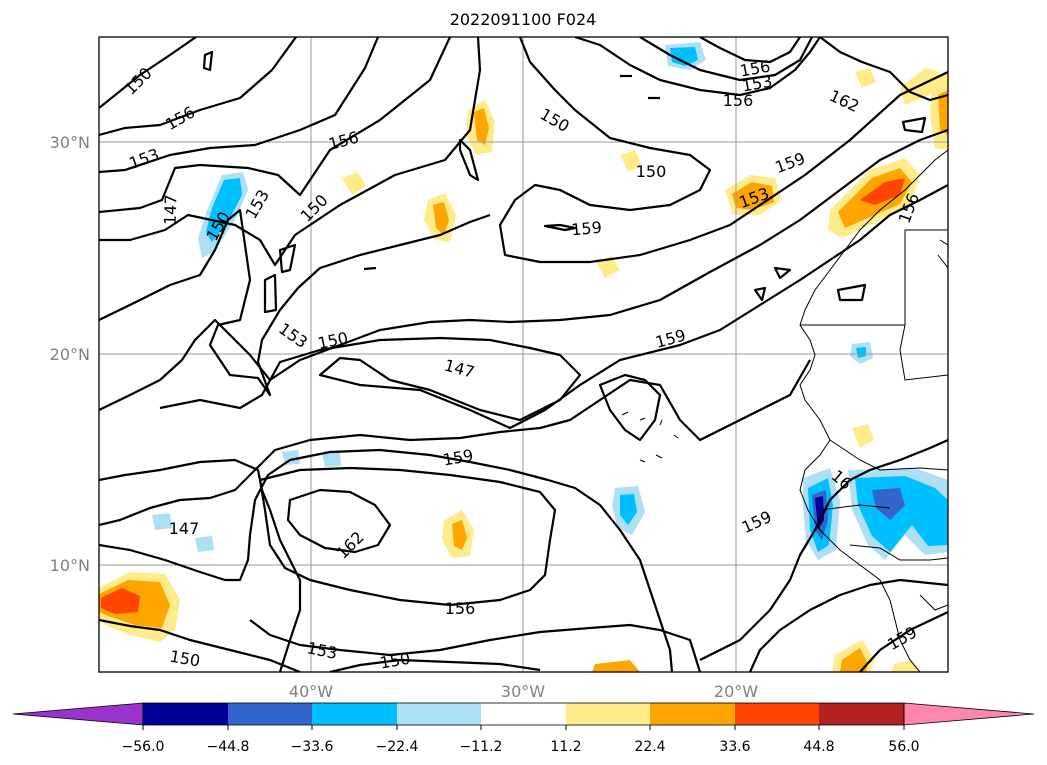  Describe the element at coordinates (883, 69) in the screenshot. I see `contour-x` at that location.